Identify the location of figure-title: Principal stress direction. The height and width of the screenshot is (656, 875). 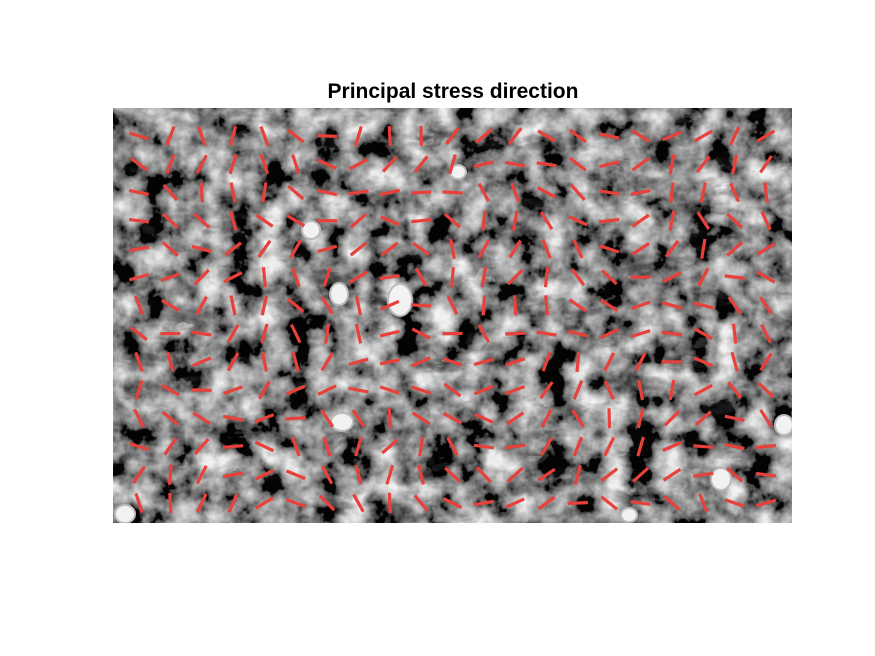
(437, 92).